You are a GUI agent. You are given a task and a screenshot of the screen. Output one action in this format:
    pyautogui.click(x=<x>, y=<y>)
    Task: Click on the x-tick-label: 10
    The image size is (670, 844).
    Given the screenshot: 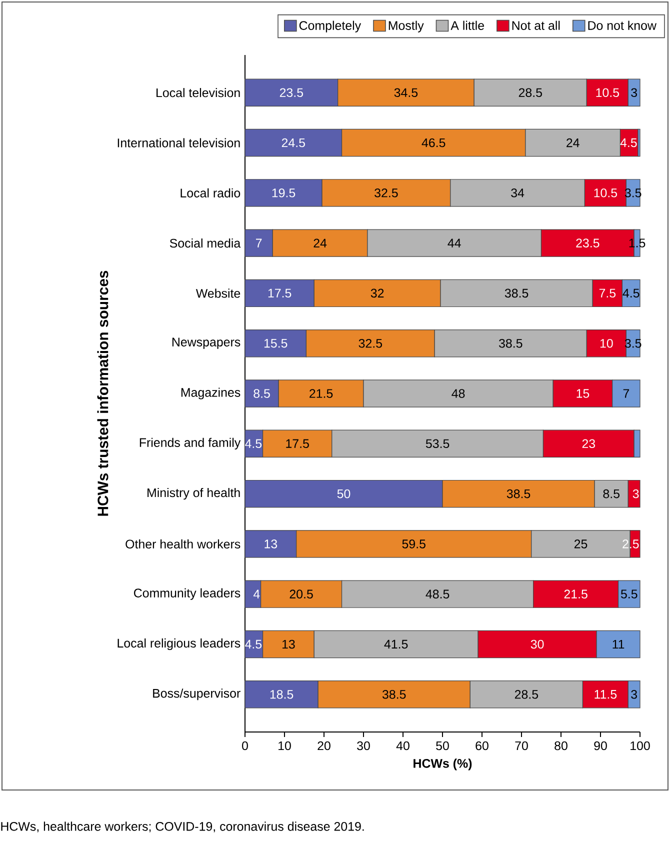 What is the action you would take?
    pyautogui.click(x=284, y=745)
    